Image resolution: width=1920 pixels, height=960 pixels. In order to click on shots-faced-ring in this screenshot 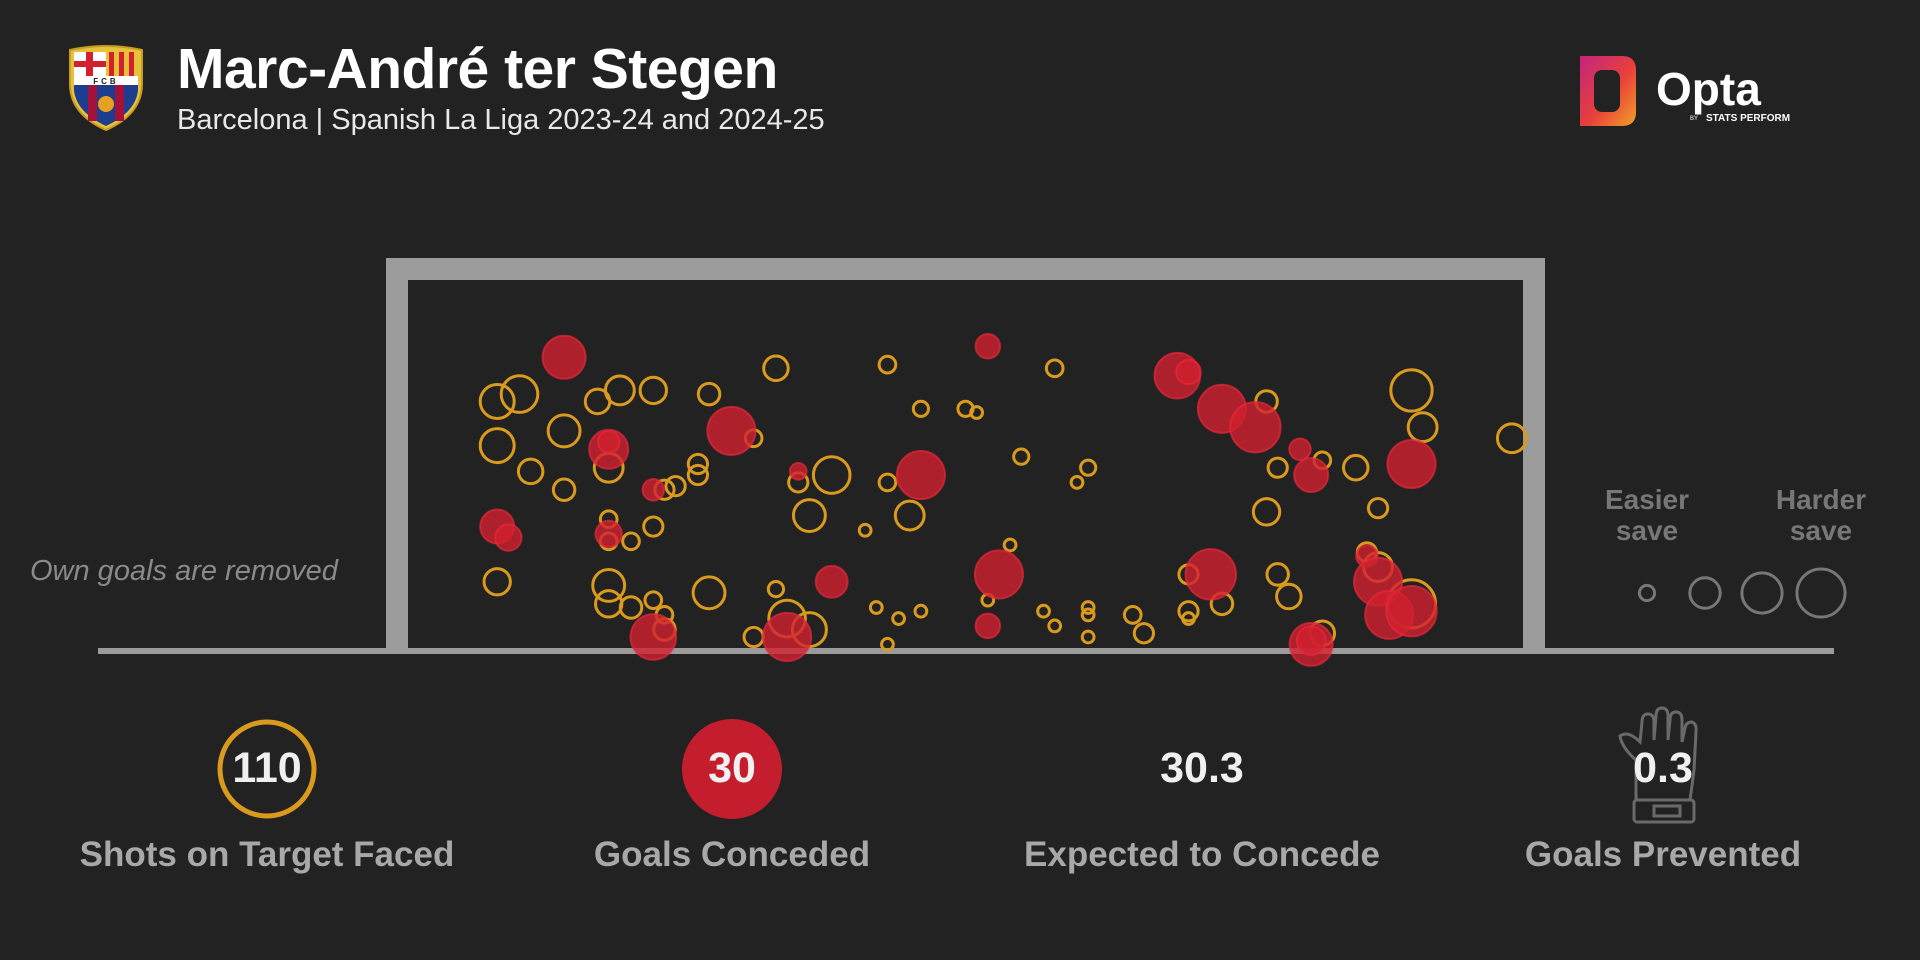, I will do `click(267, 769)`.